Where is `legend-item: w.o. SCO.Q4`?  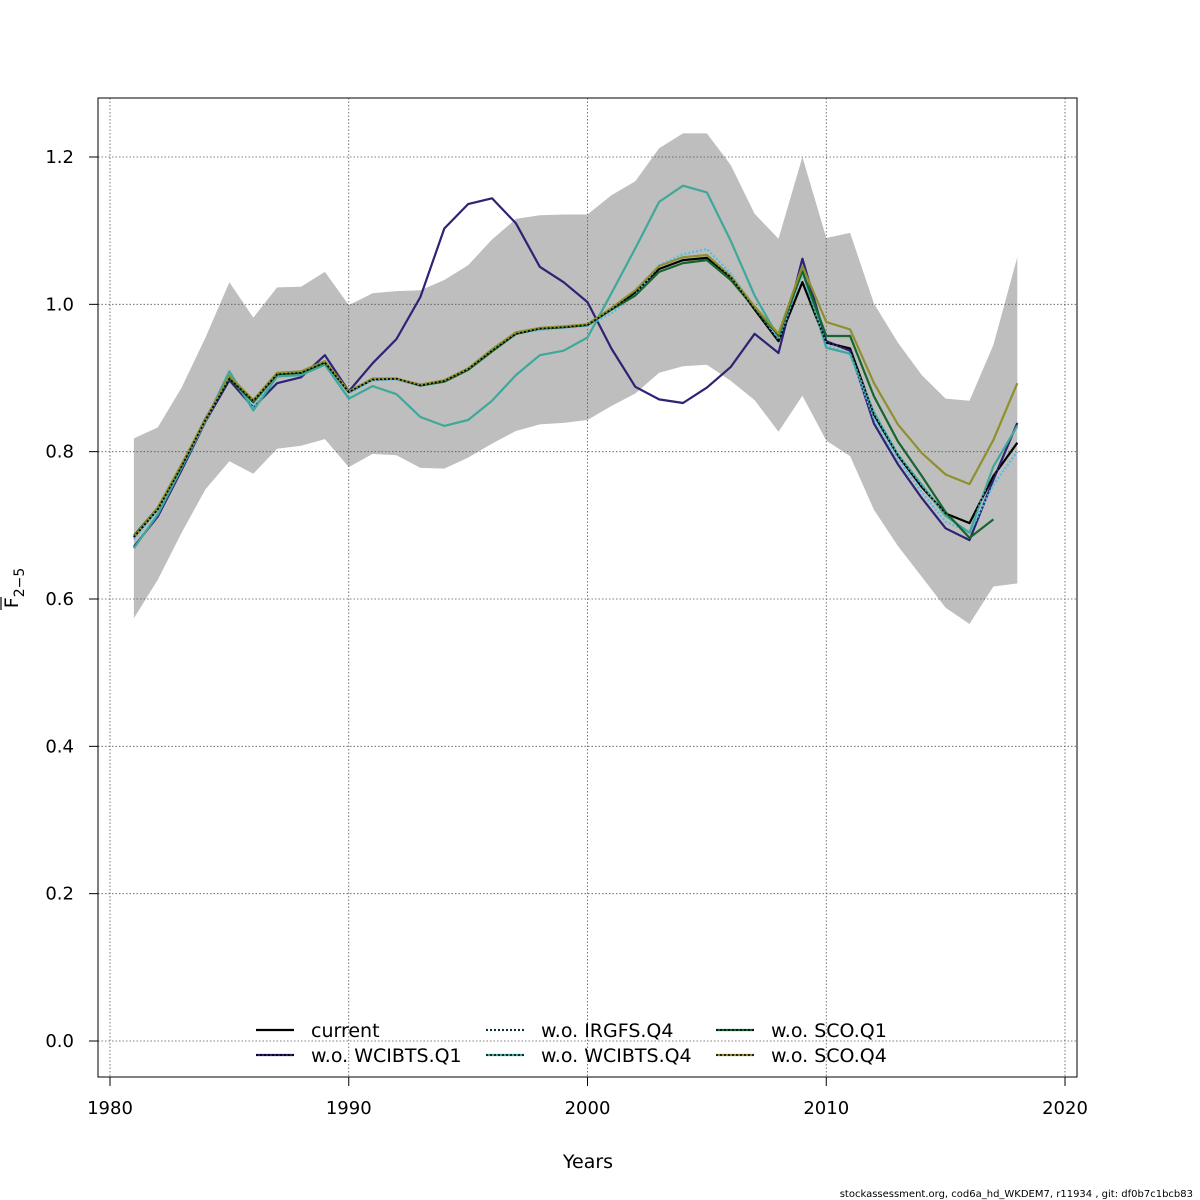 legend-item: w.o. SCO.Q4 is located at coordinates (801, 1056).